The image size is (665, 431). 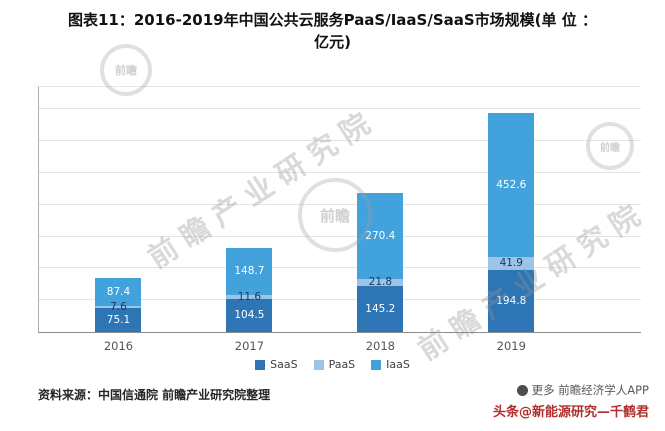 I want to click on bar-segment-paas-2019, so click(x=511, y=263).